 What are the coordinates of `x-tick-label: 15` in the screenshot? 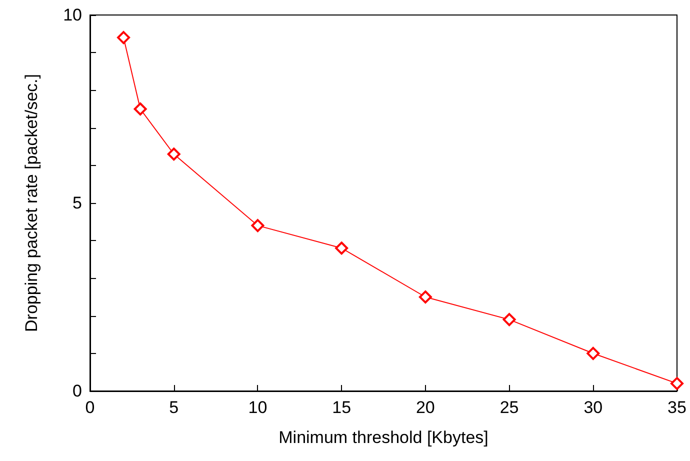 It's located at (342, 407).